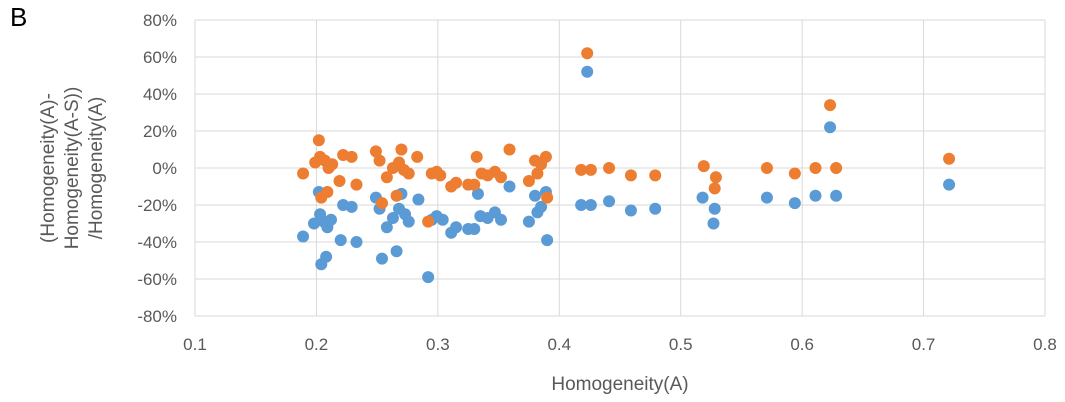  I want to click on x-axis-title: Homogeneity(A), so click(619, 384).